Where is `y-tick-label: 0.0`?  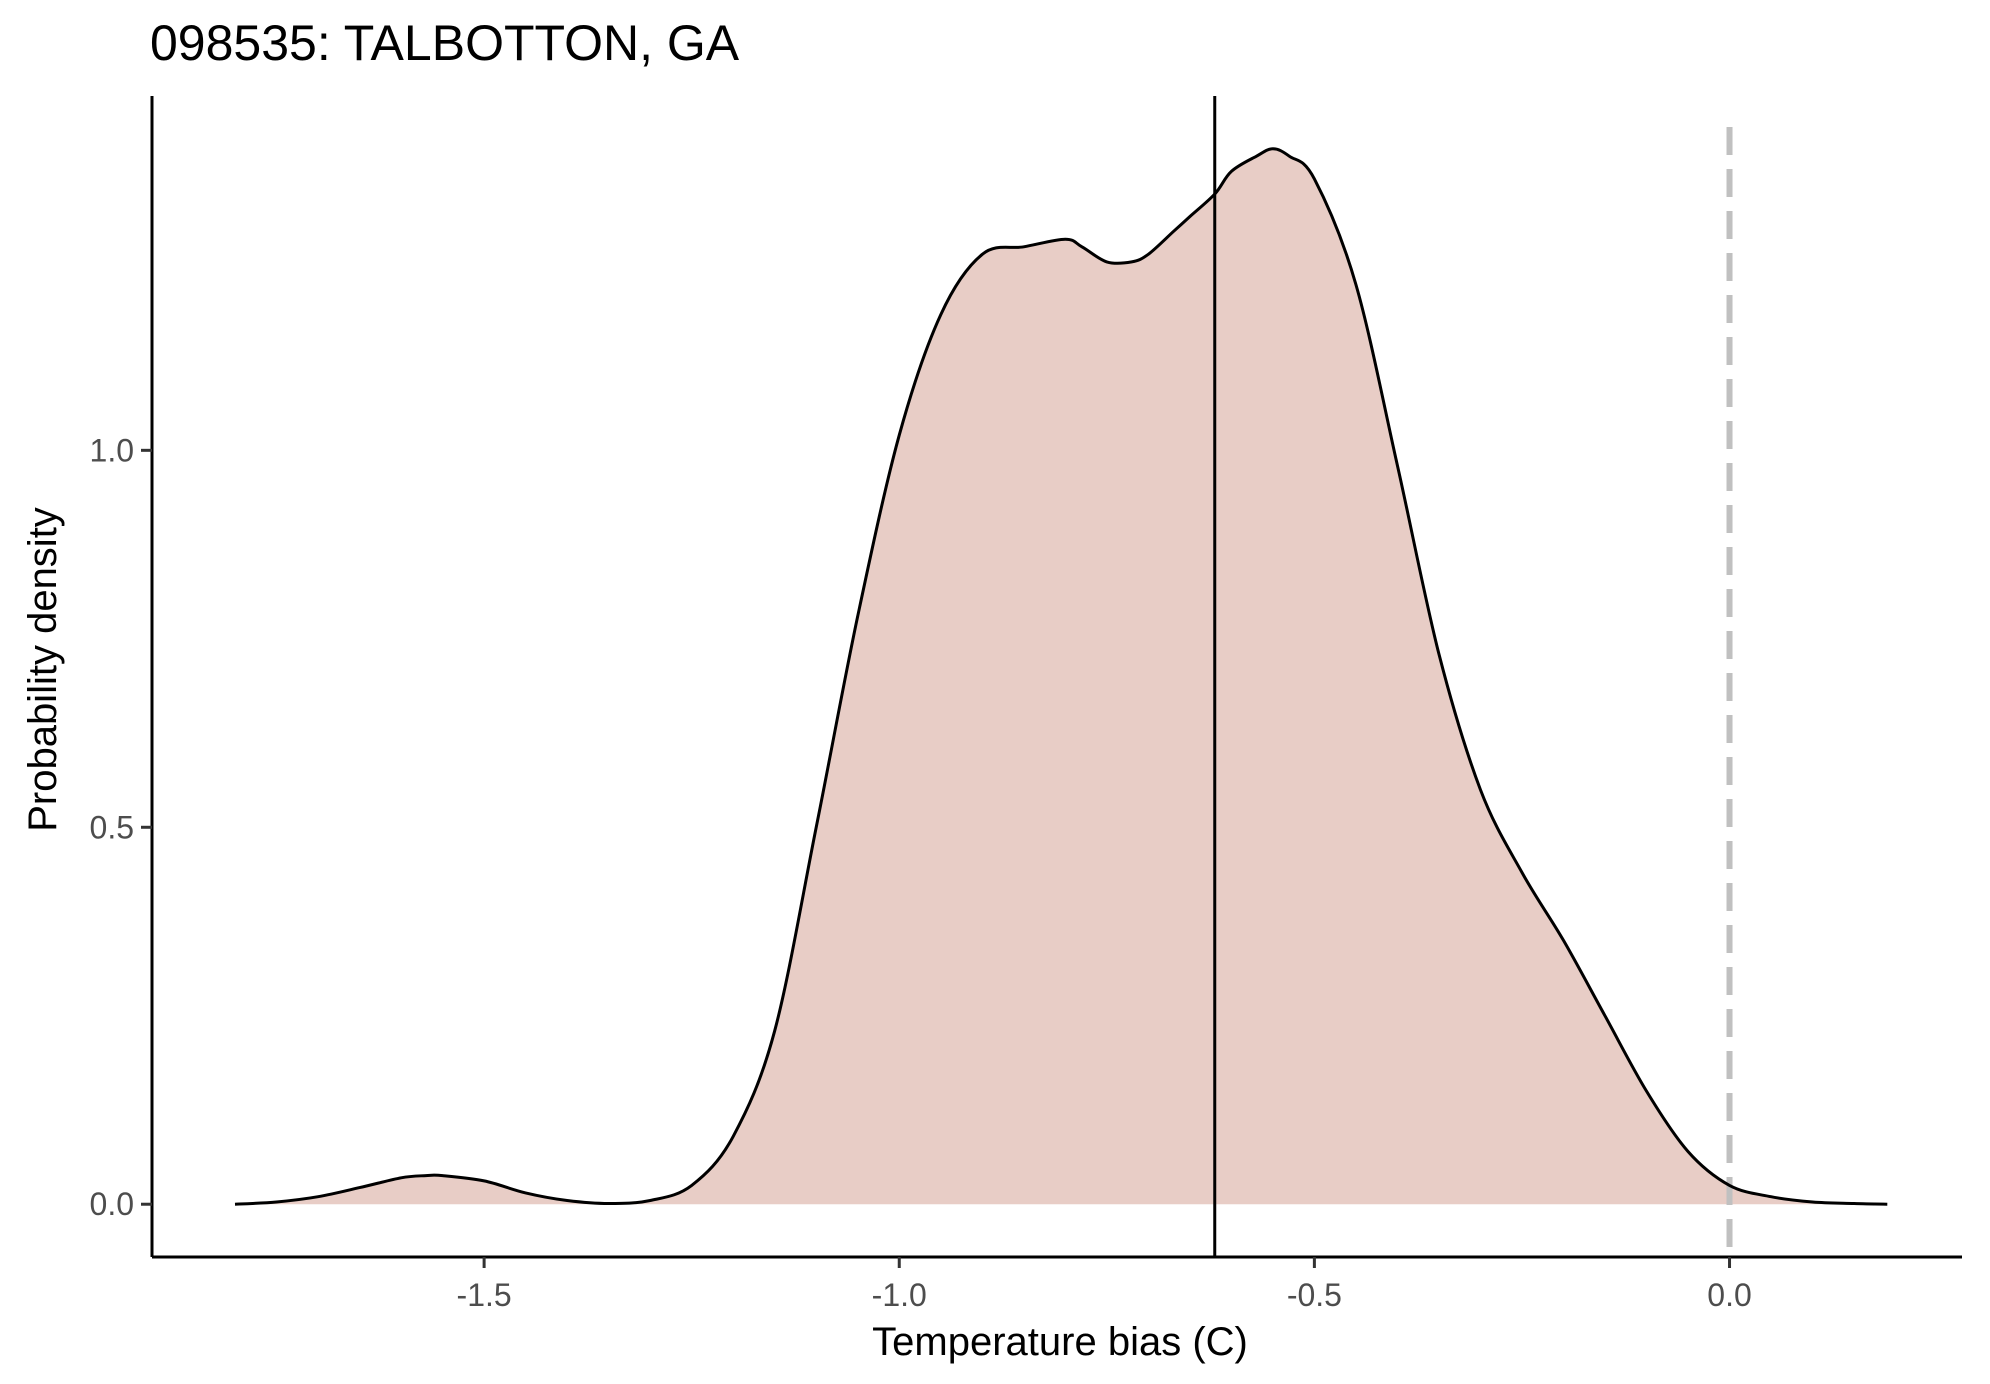 y-tick-label: 0.0 is located at coordinates (112, 1204).